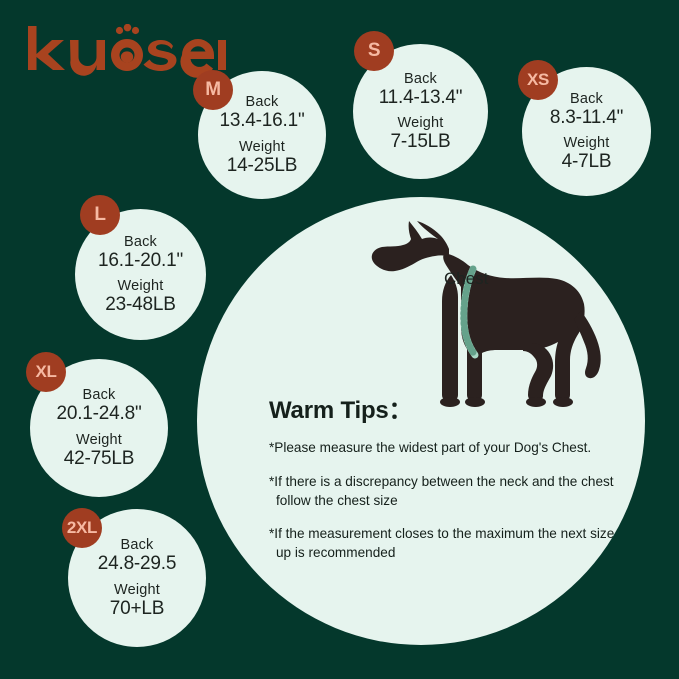 The height and width of the screenshot is (679, 679). Describe the element at coordinates (82, 528) in the screenshot. I see `size-badge-2xl: 2XL` at that location.